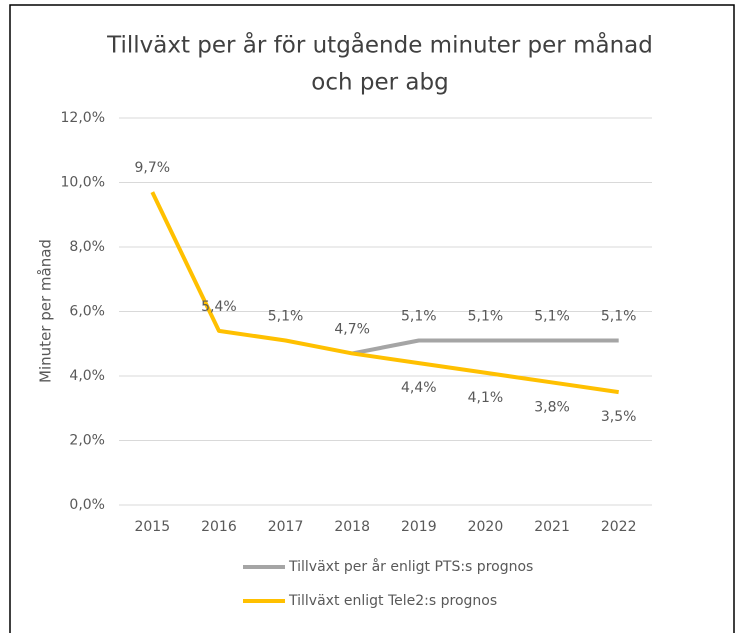 This screenshot has width=745, height=633. What do you see at coordinates (379, 83) in the screenshot?
I see `chart-title: och per abg` at bounding box center [379, 83].